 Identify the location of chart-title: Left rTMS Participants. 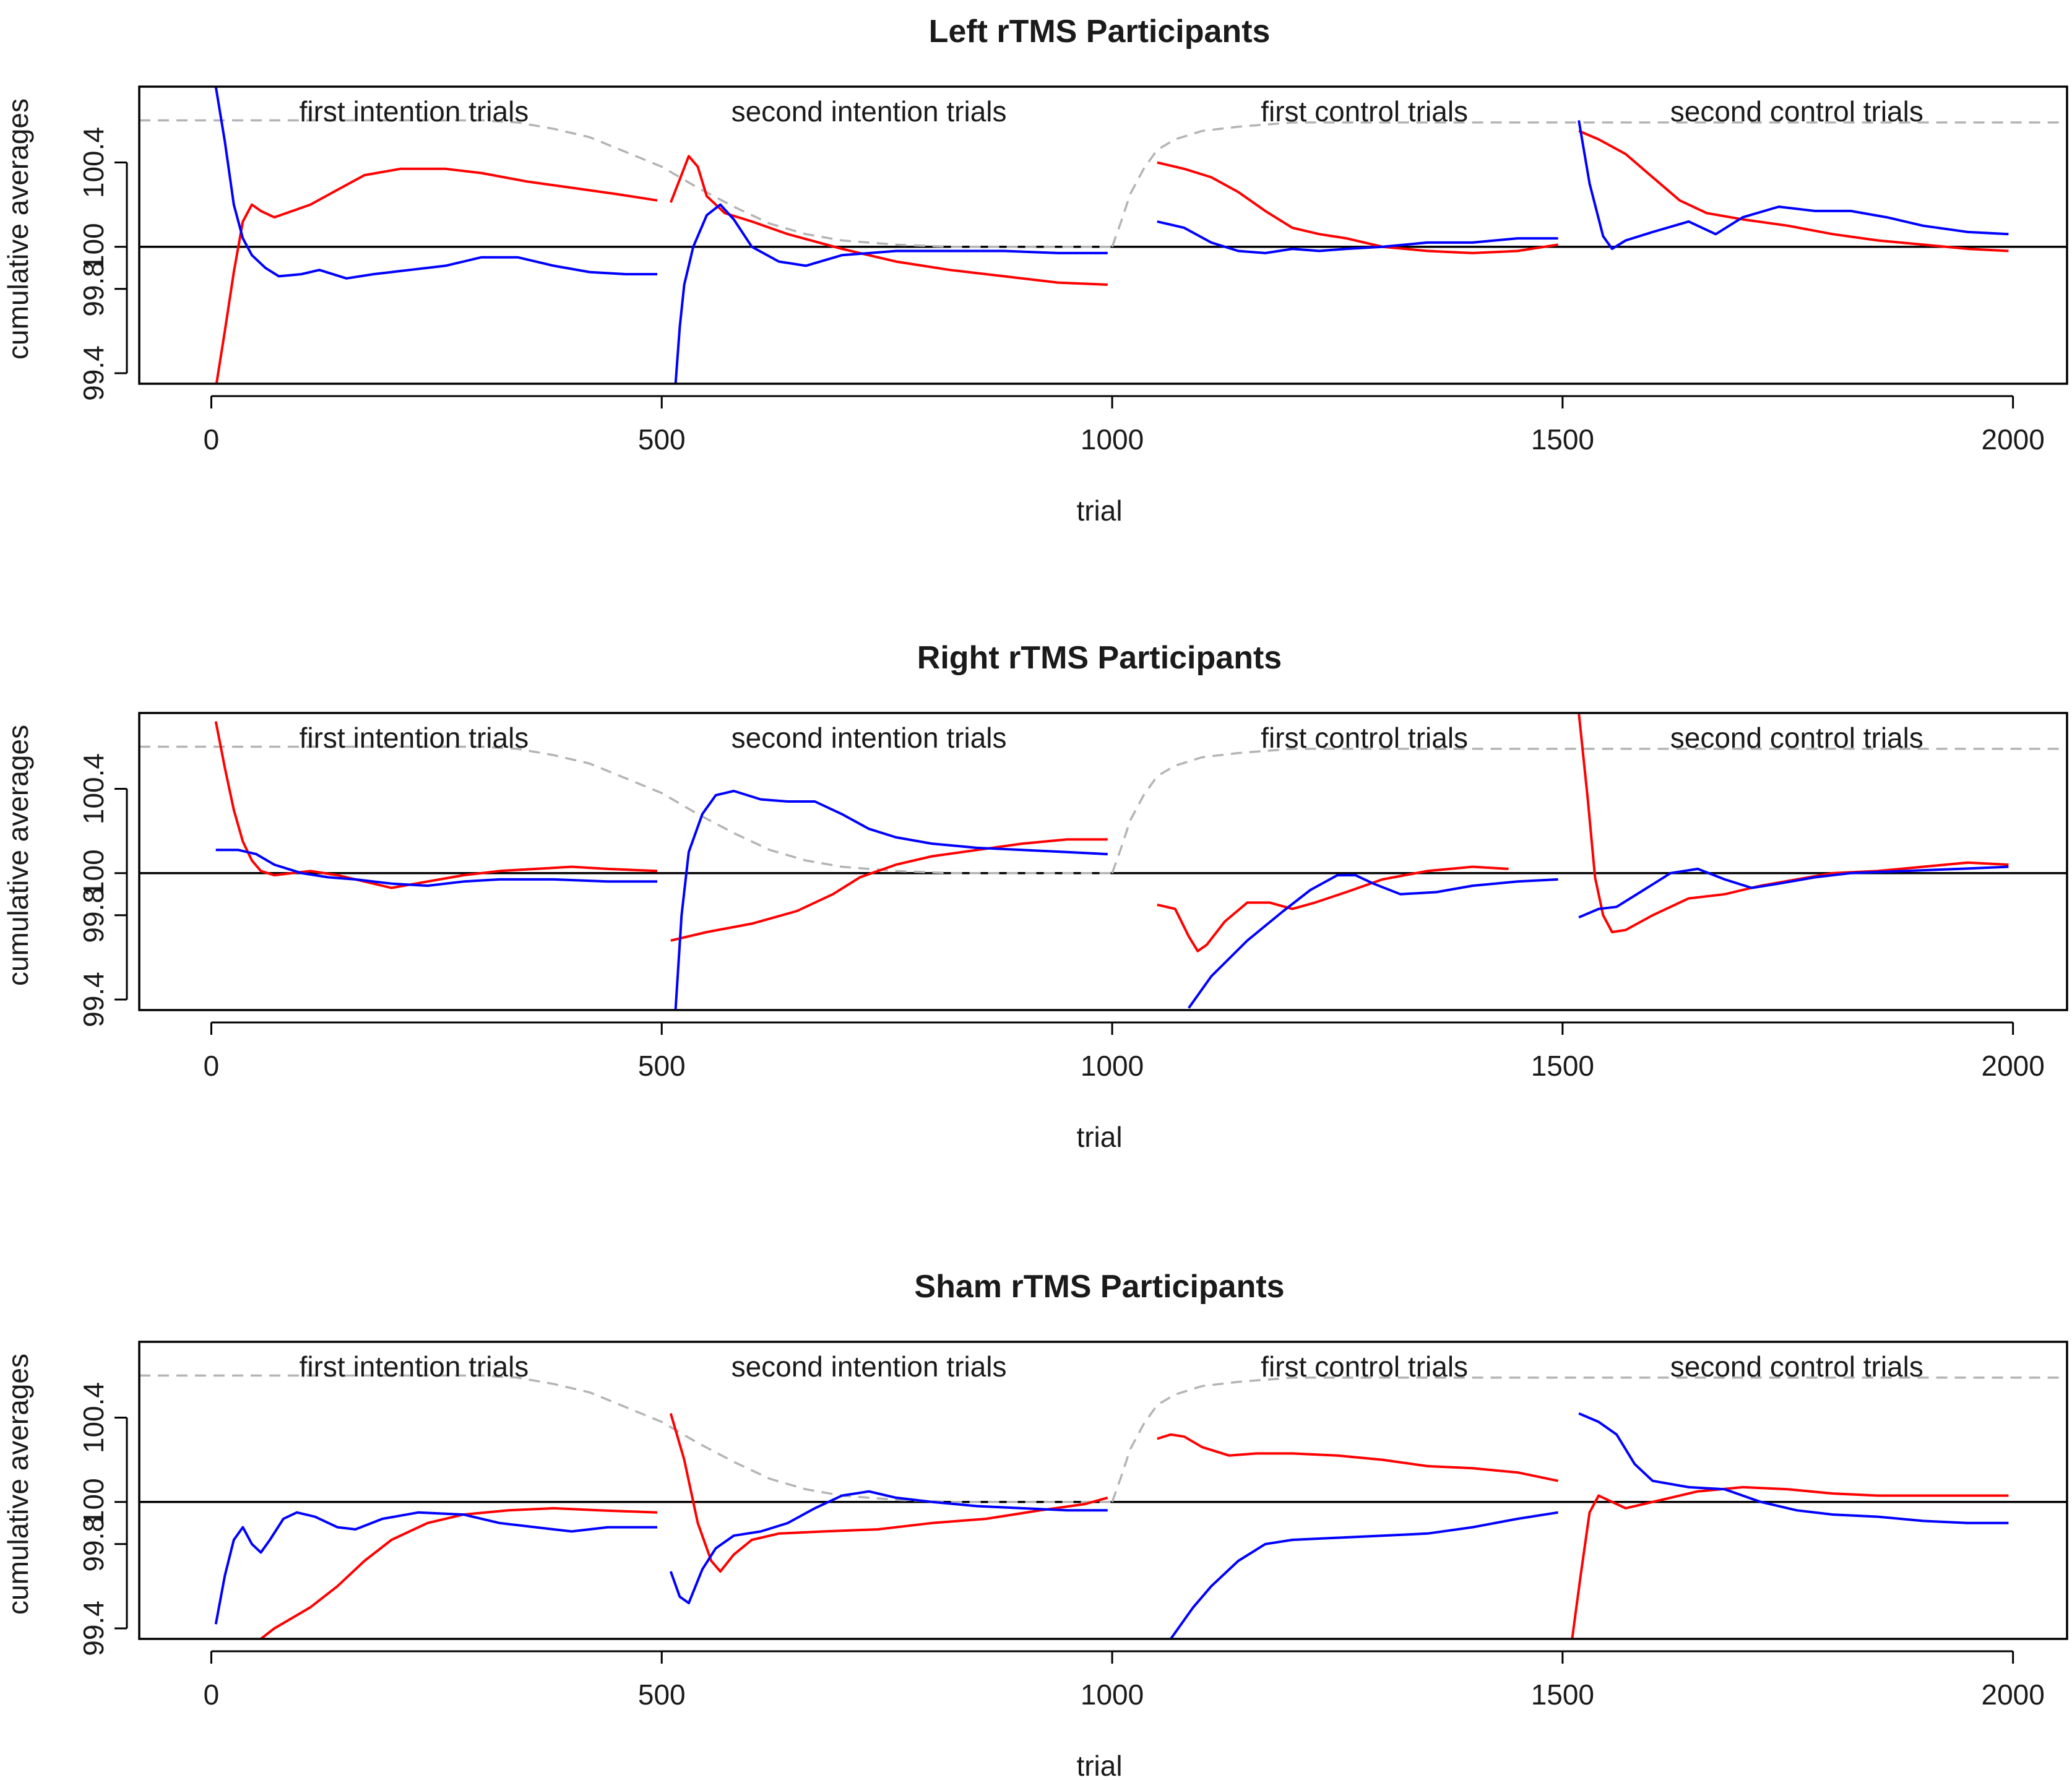
(1100, 32).